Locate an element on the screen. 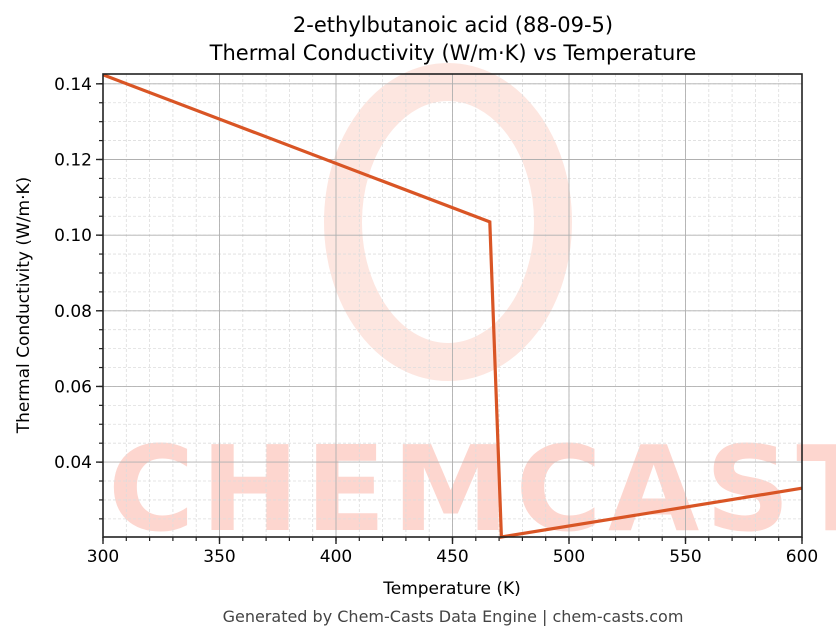 This screenshot has height=644, width=836. chart-title-line1: 2-ethylbutanoic acid (88-09-5) is located at coordinates (453, 25).